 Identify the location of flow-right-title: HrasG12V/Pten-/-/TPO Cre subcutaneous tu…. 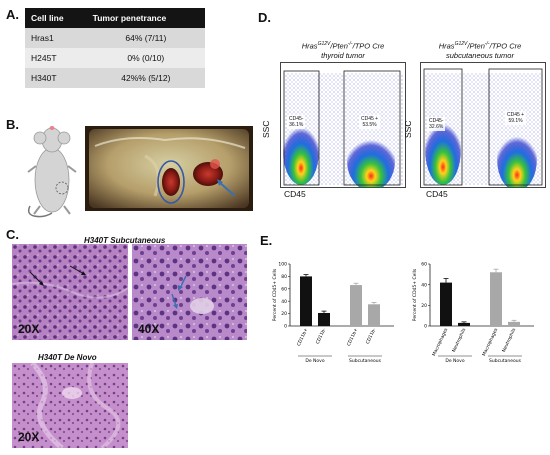
(480, 50).